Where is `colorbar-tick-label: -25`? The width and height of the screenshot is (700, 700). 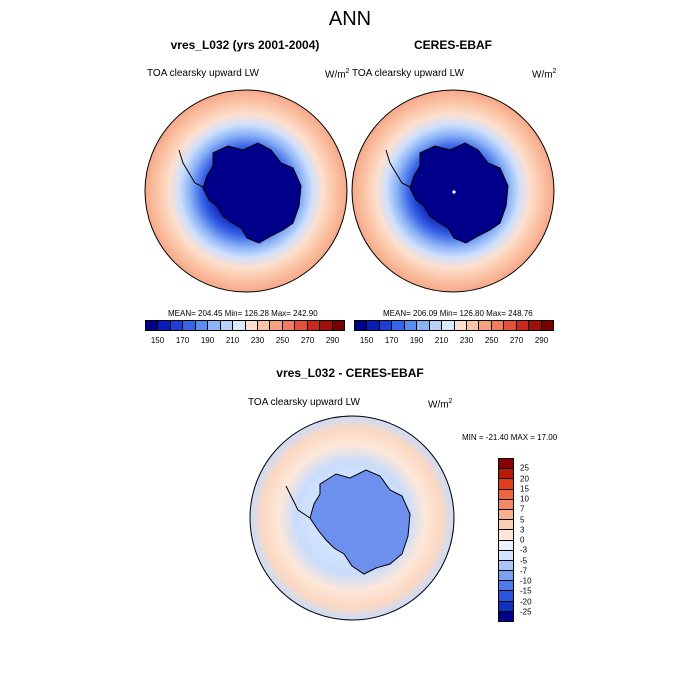
colorbar-tick-label: -25 is located at coordinates (526, 612).